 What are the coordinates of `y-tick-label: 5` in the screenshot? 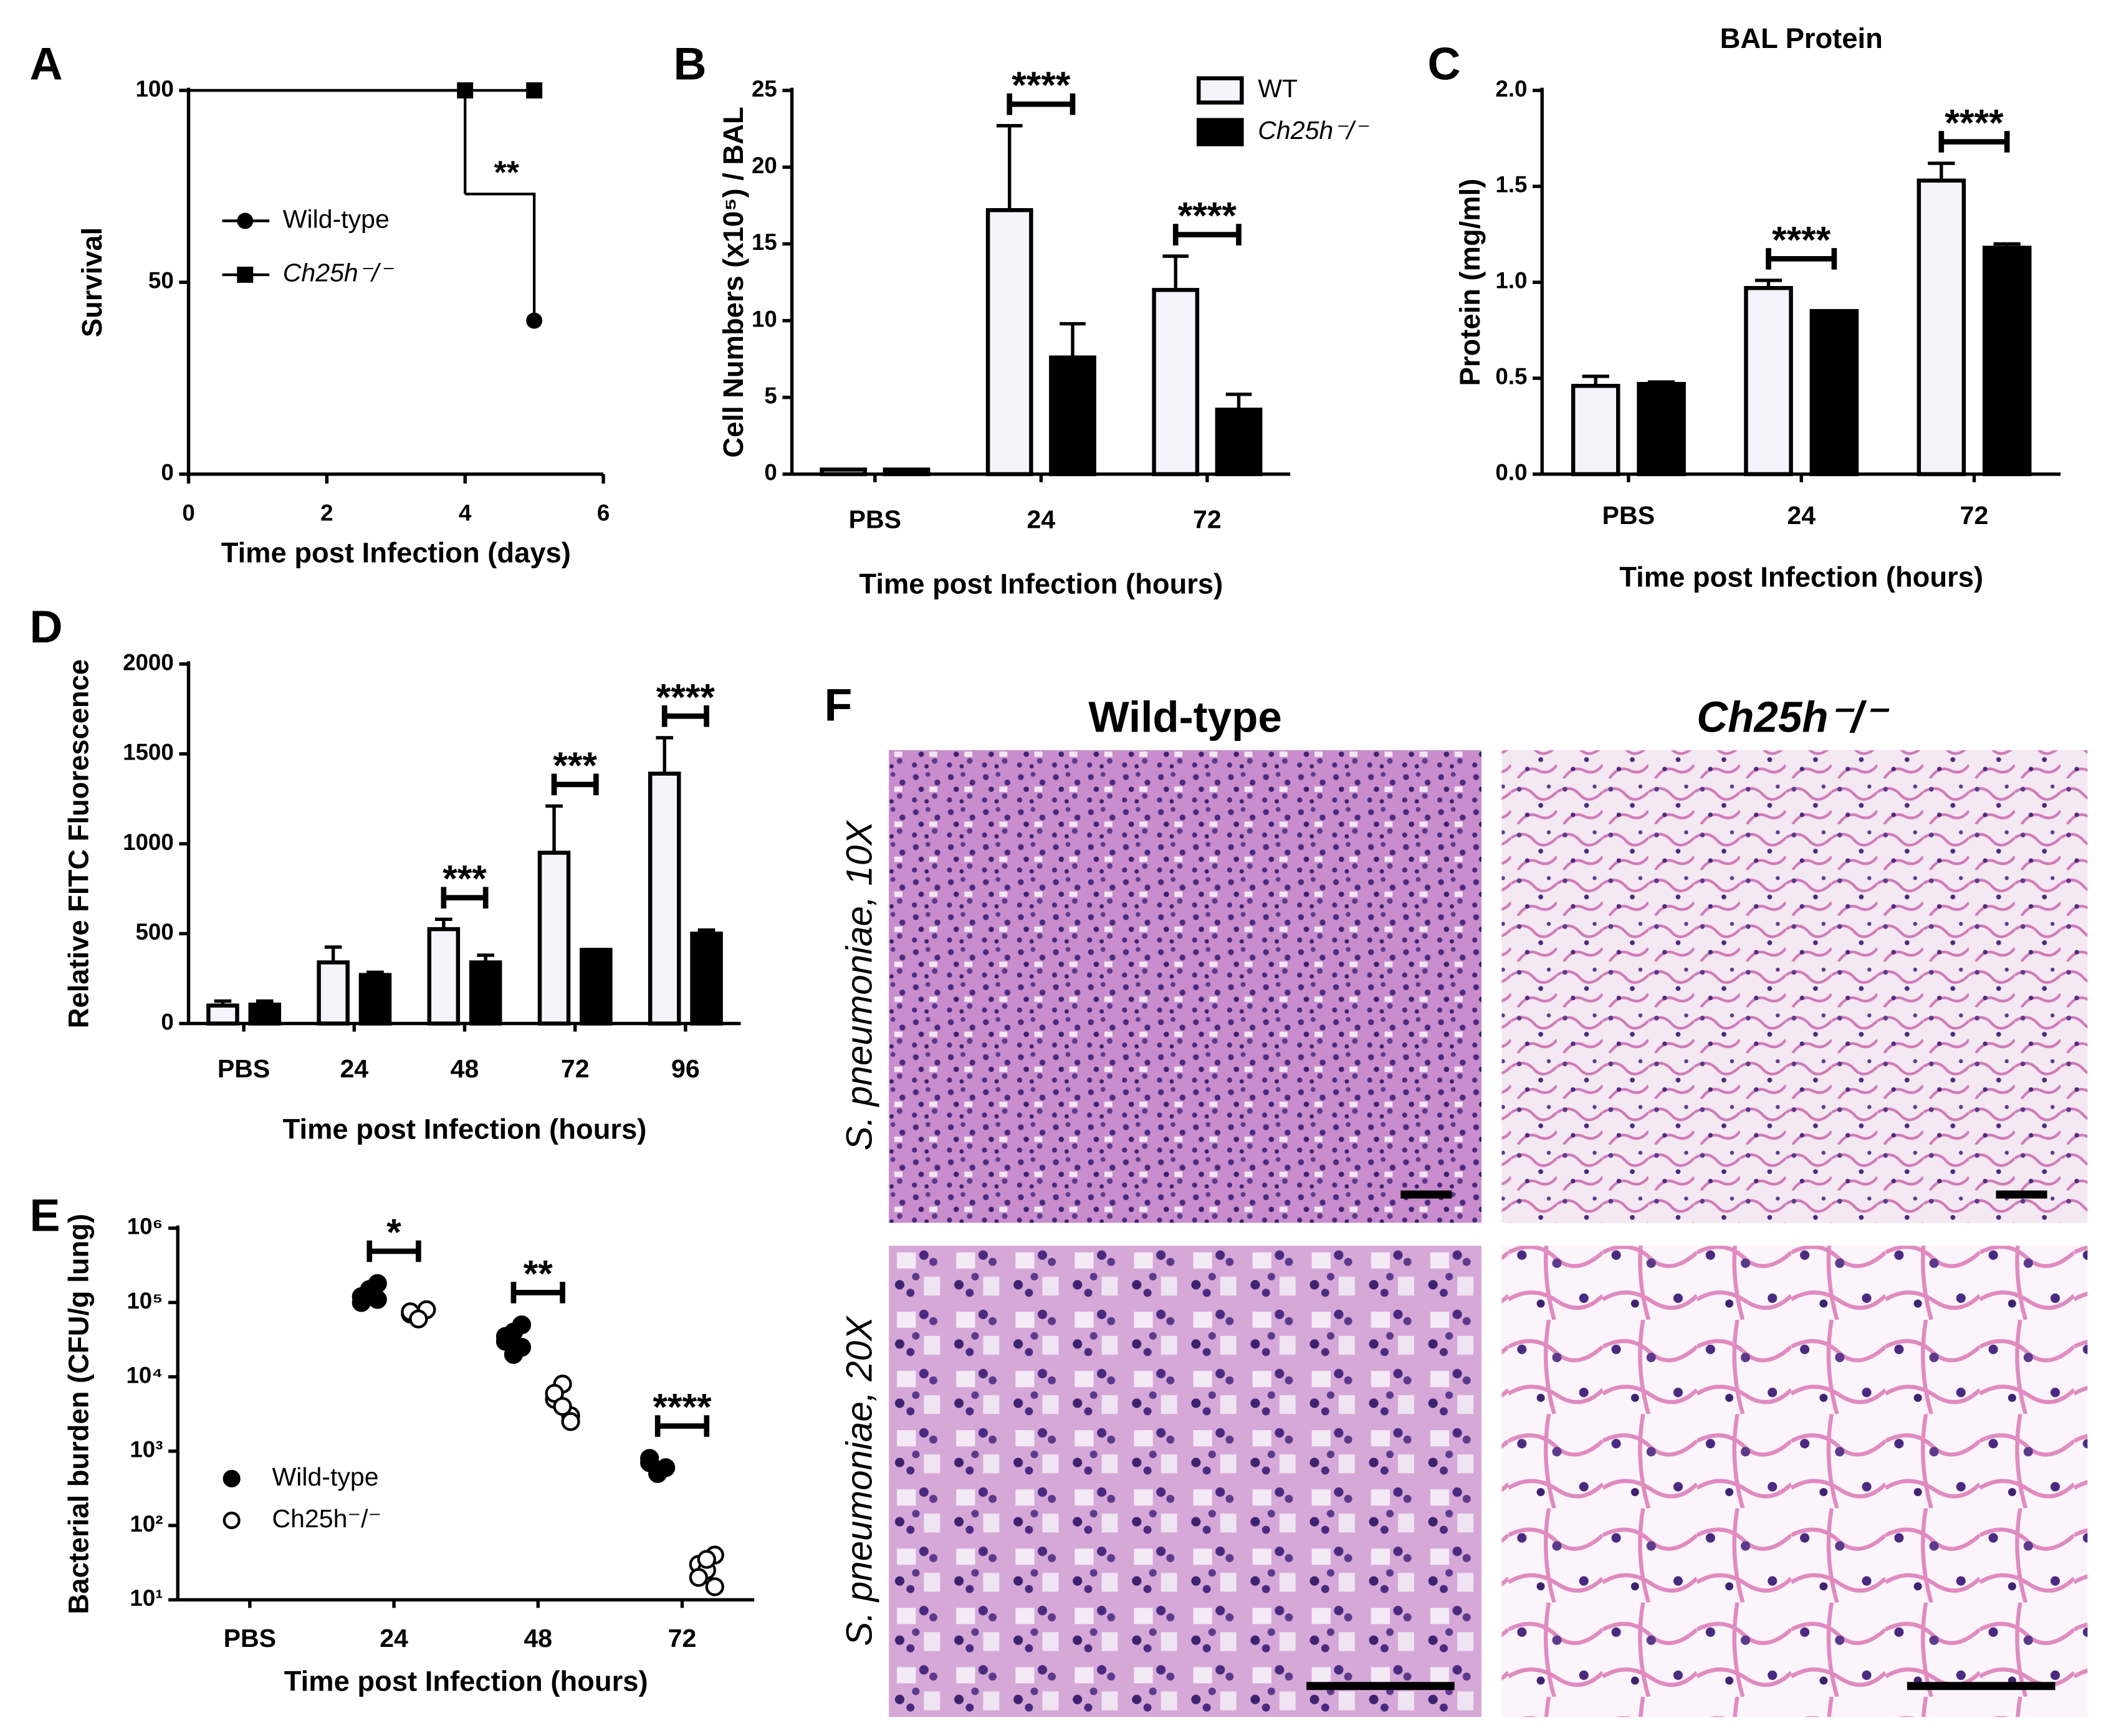 It's located at (770, 395).